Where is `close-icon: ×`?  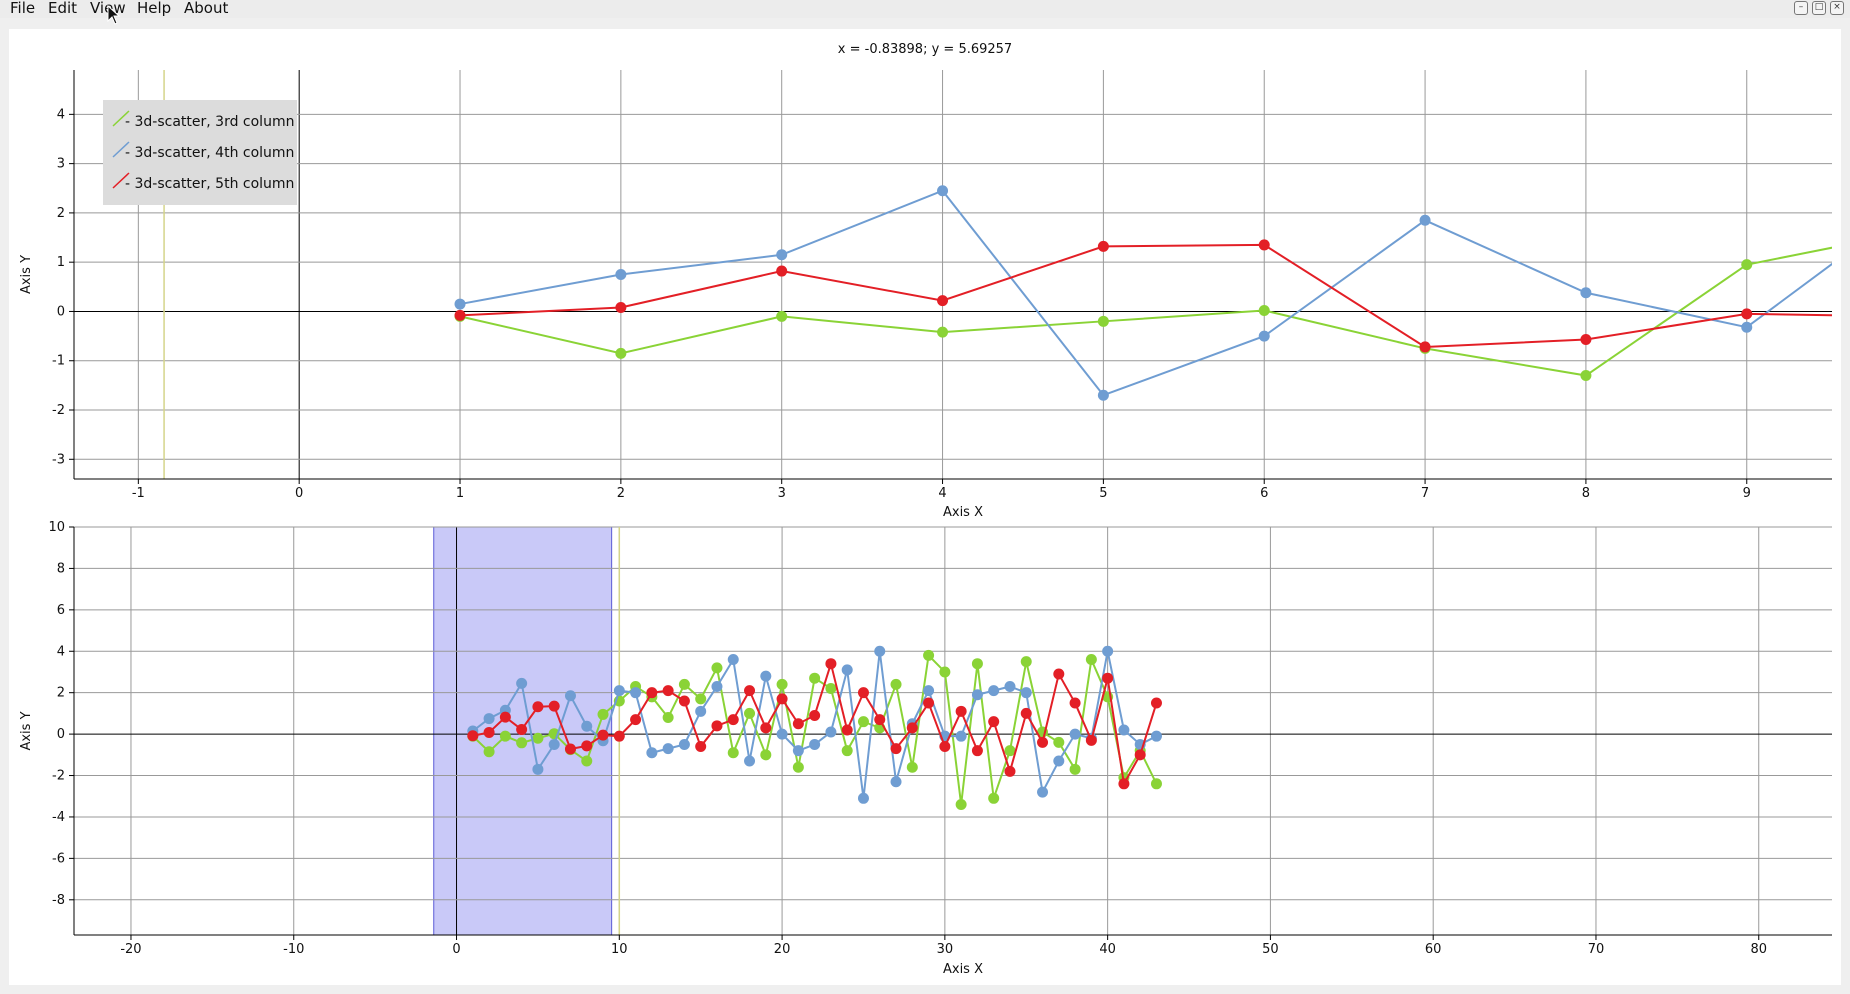
close-icon: × is located at coordinates (1837, 8).